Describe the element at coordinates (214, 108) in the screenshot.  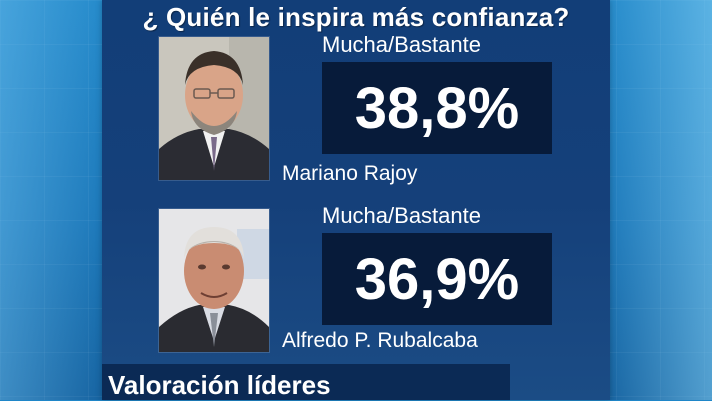
I see `portrait-mariano-rajoy` at that location.